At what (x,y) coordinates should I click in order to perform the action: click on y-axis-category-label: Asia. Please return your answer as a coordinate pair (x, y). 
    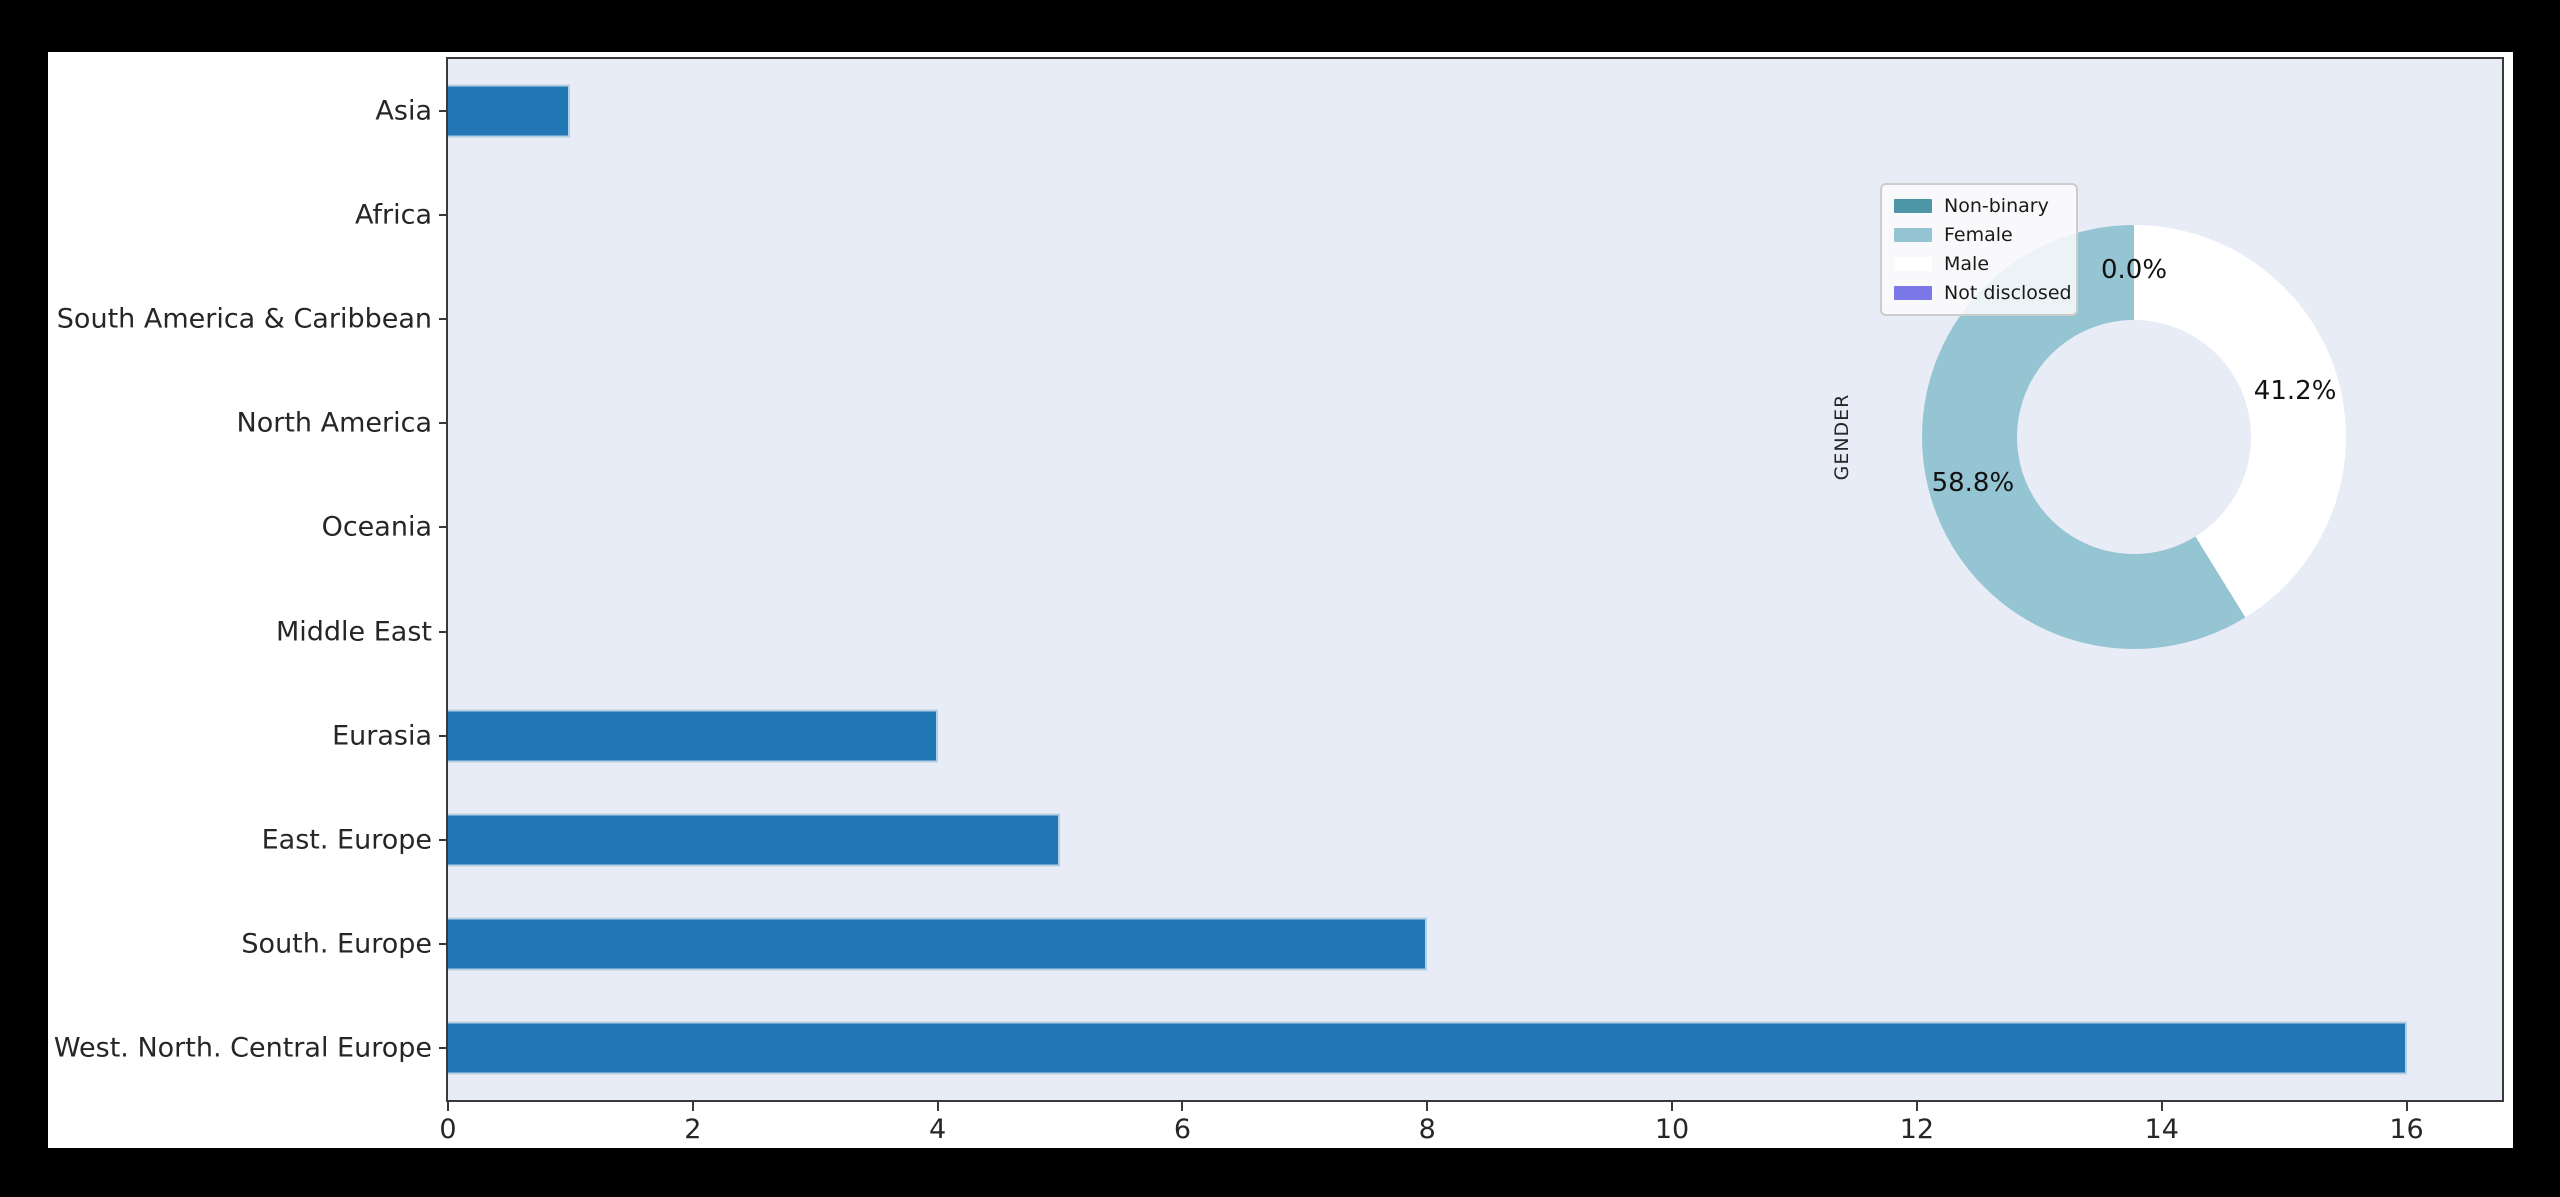
    Looking at the image, I should click on (403, 111).